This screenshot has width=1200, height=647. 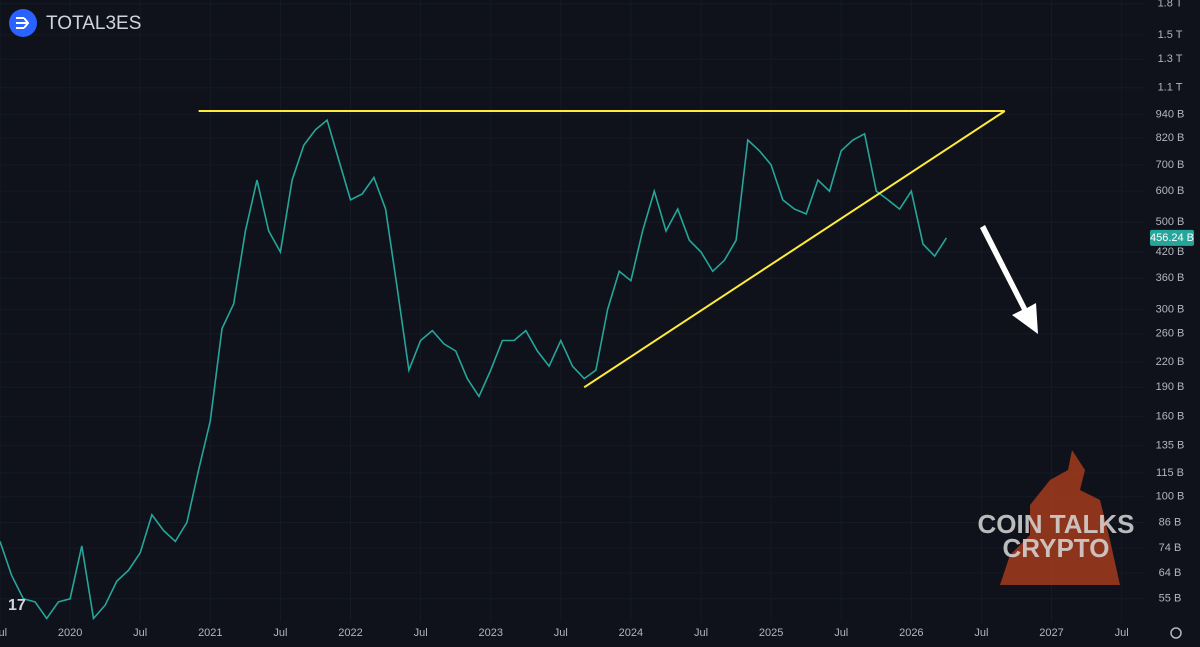 What do you see at coordinates (1170, 334) in the screenshot?
I see `y-tick-label: 260 B` at bounding box center [1170, 334].